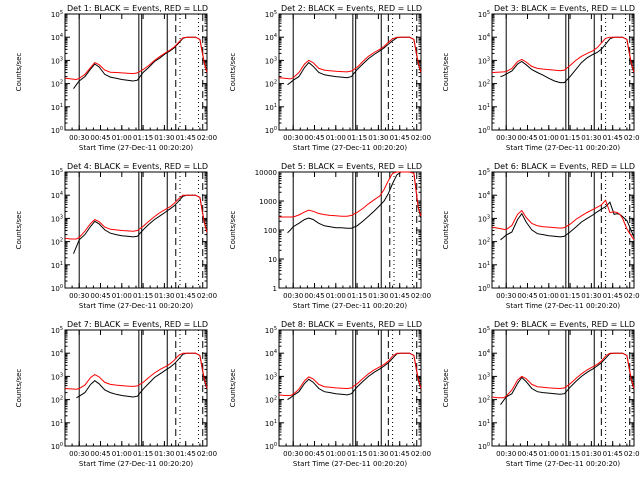 The height and width of the screenshot is (480, 640). Describe the element at coordinates (351, 324) in the screenshot. I see `chart-title: Det 8: BLACK = Events, RED = LLD` at that location.